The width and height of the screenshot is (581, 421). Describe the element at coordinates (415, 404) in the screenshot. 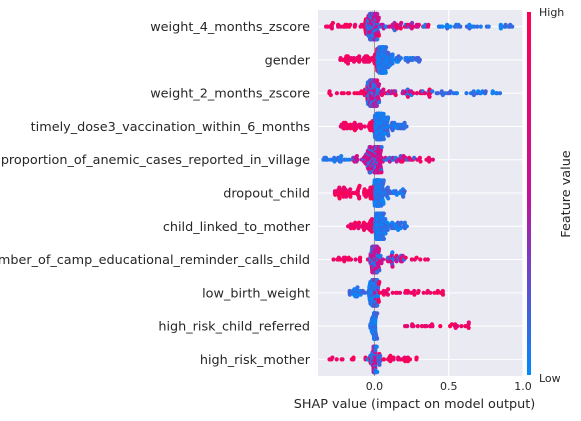

I see `x-axis-label: SHAP value (impact on model output)` at that location.